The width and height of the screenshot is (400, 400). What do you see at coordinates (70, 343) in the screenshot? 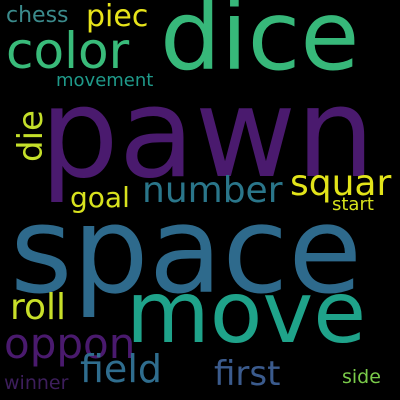
I see `word-oppon: oppon` at bounding box center [70, 343].